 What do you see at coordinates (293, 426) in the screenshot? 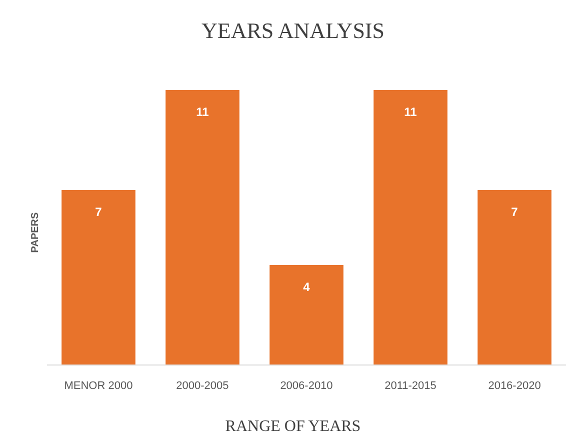
I see `x-axis-title: RANGE OF YEARS` at bounding box center [293, 426].